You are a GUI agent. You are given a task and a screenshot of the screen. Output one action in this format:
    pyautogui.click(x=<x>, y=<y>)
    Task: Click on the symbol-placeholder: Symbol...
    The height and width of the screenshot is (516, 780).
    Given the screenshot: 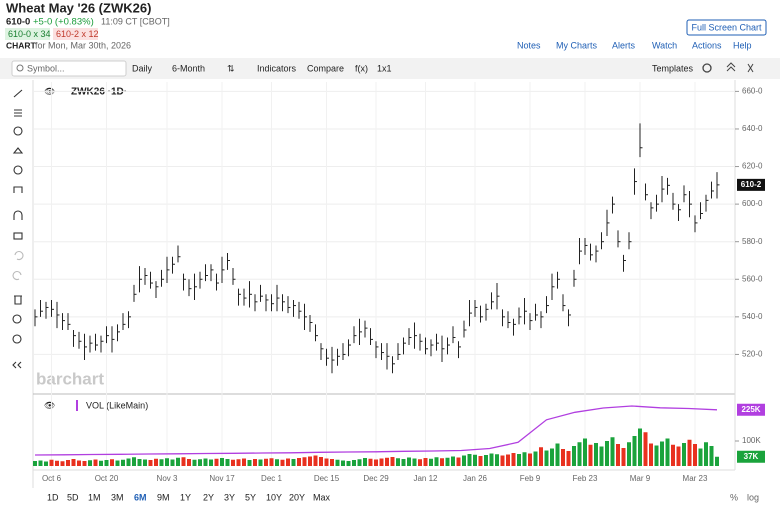 What is the action you would take?
    pyautogui.click(x=46, y=68)
    